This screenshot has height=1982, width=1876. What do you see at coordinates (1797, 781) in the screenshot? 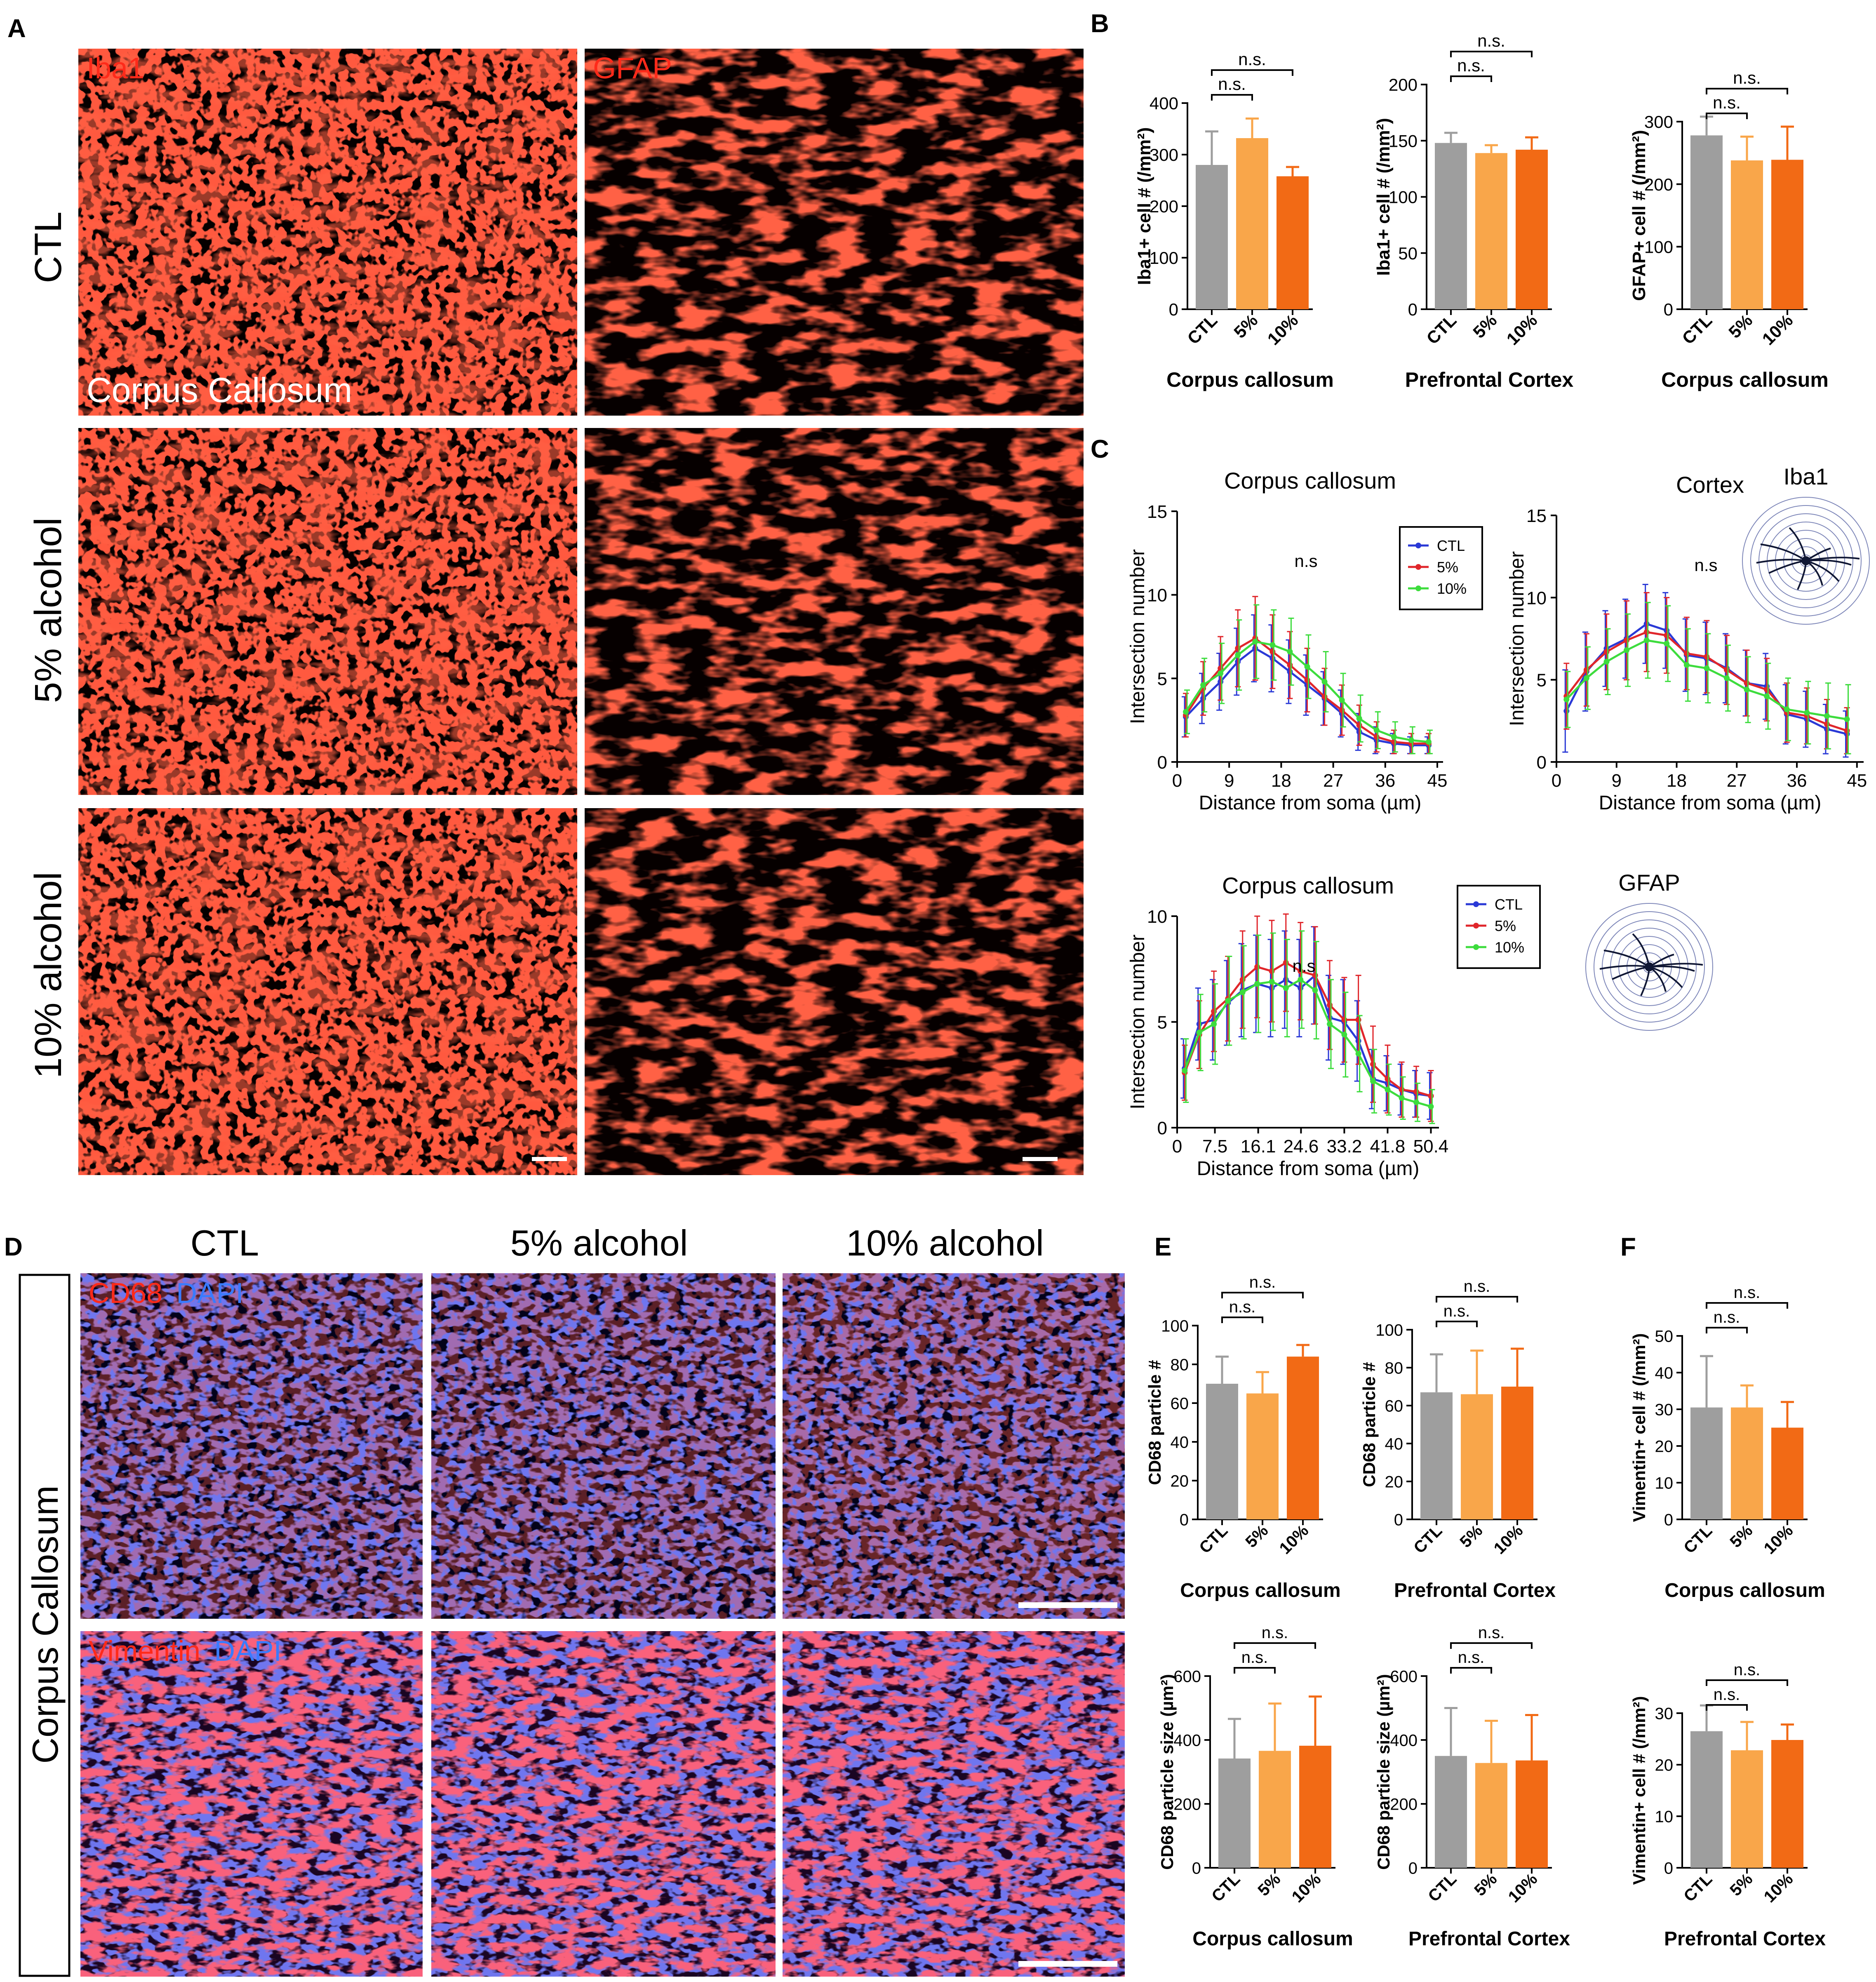
I see `x-tick-label: 36` at bounding box center [1797, 781].